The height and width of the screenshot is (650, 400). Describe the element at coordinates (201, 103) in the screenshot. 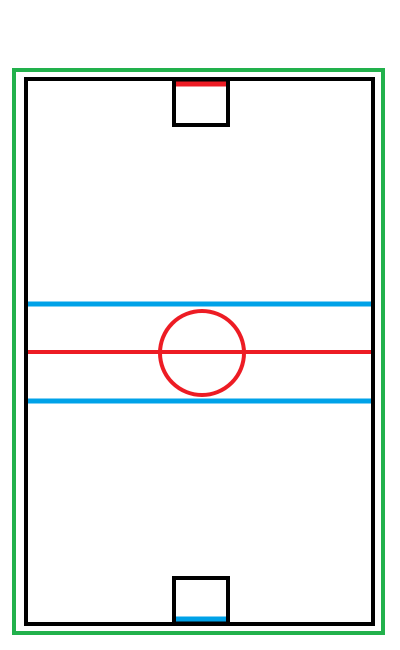

I see `top-goal` at that location.